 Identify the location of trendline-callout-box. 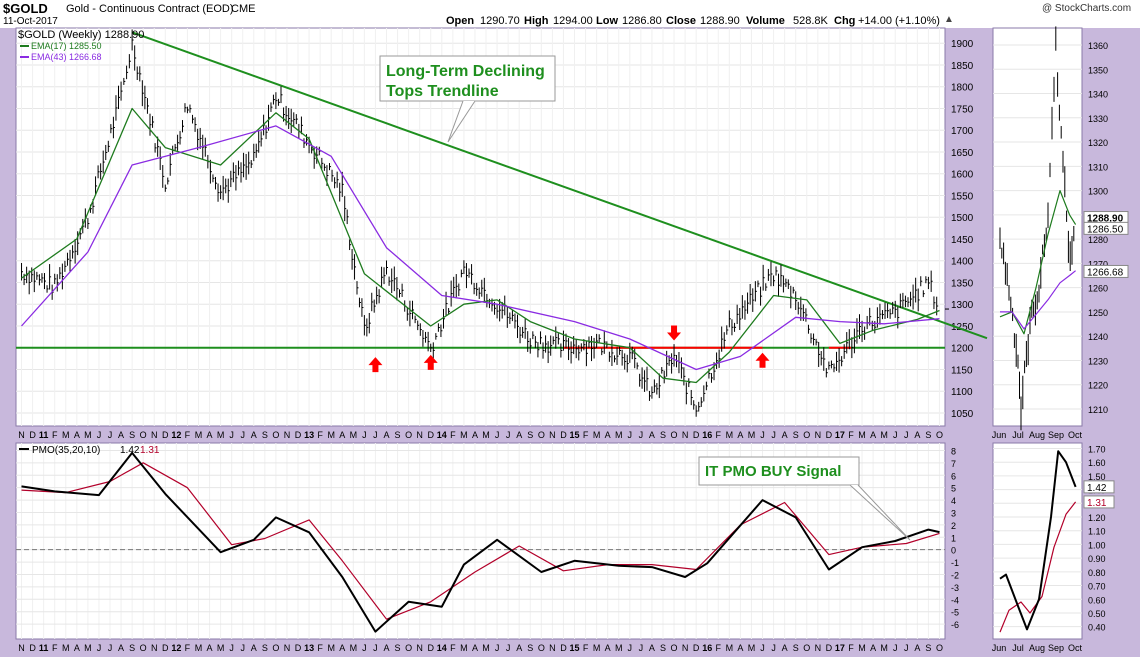
(467, 78).